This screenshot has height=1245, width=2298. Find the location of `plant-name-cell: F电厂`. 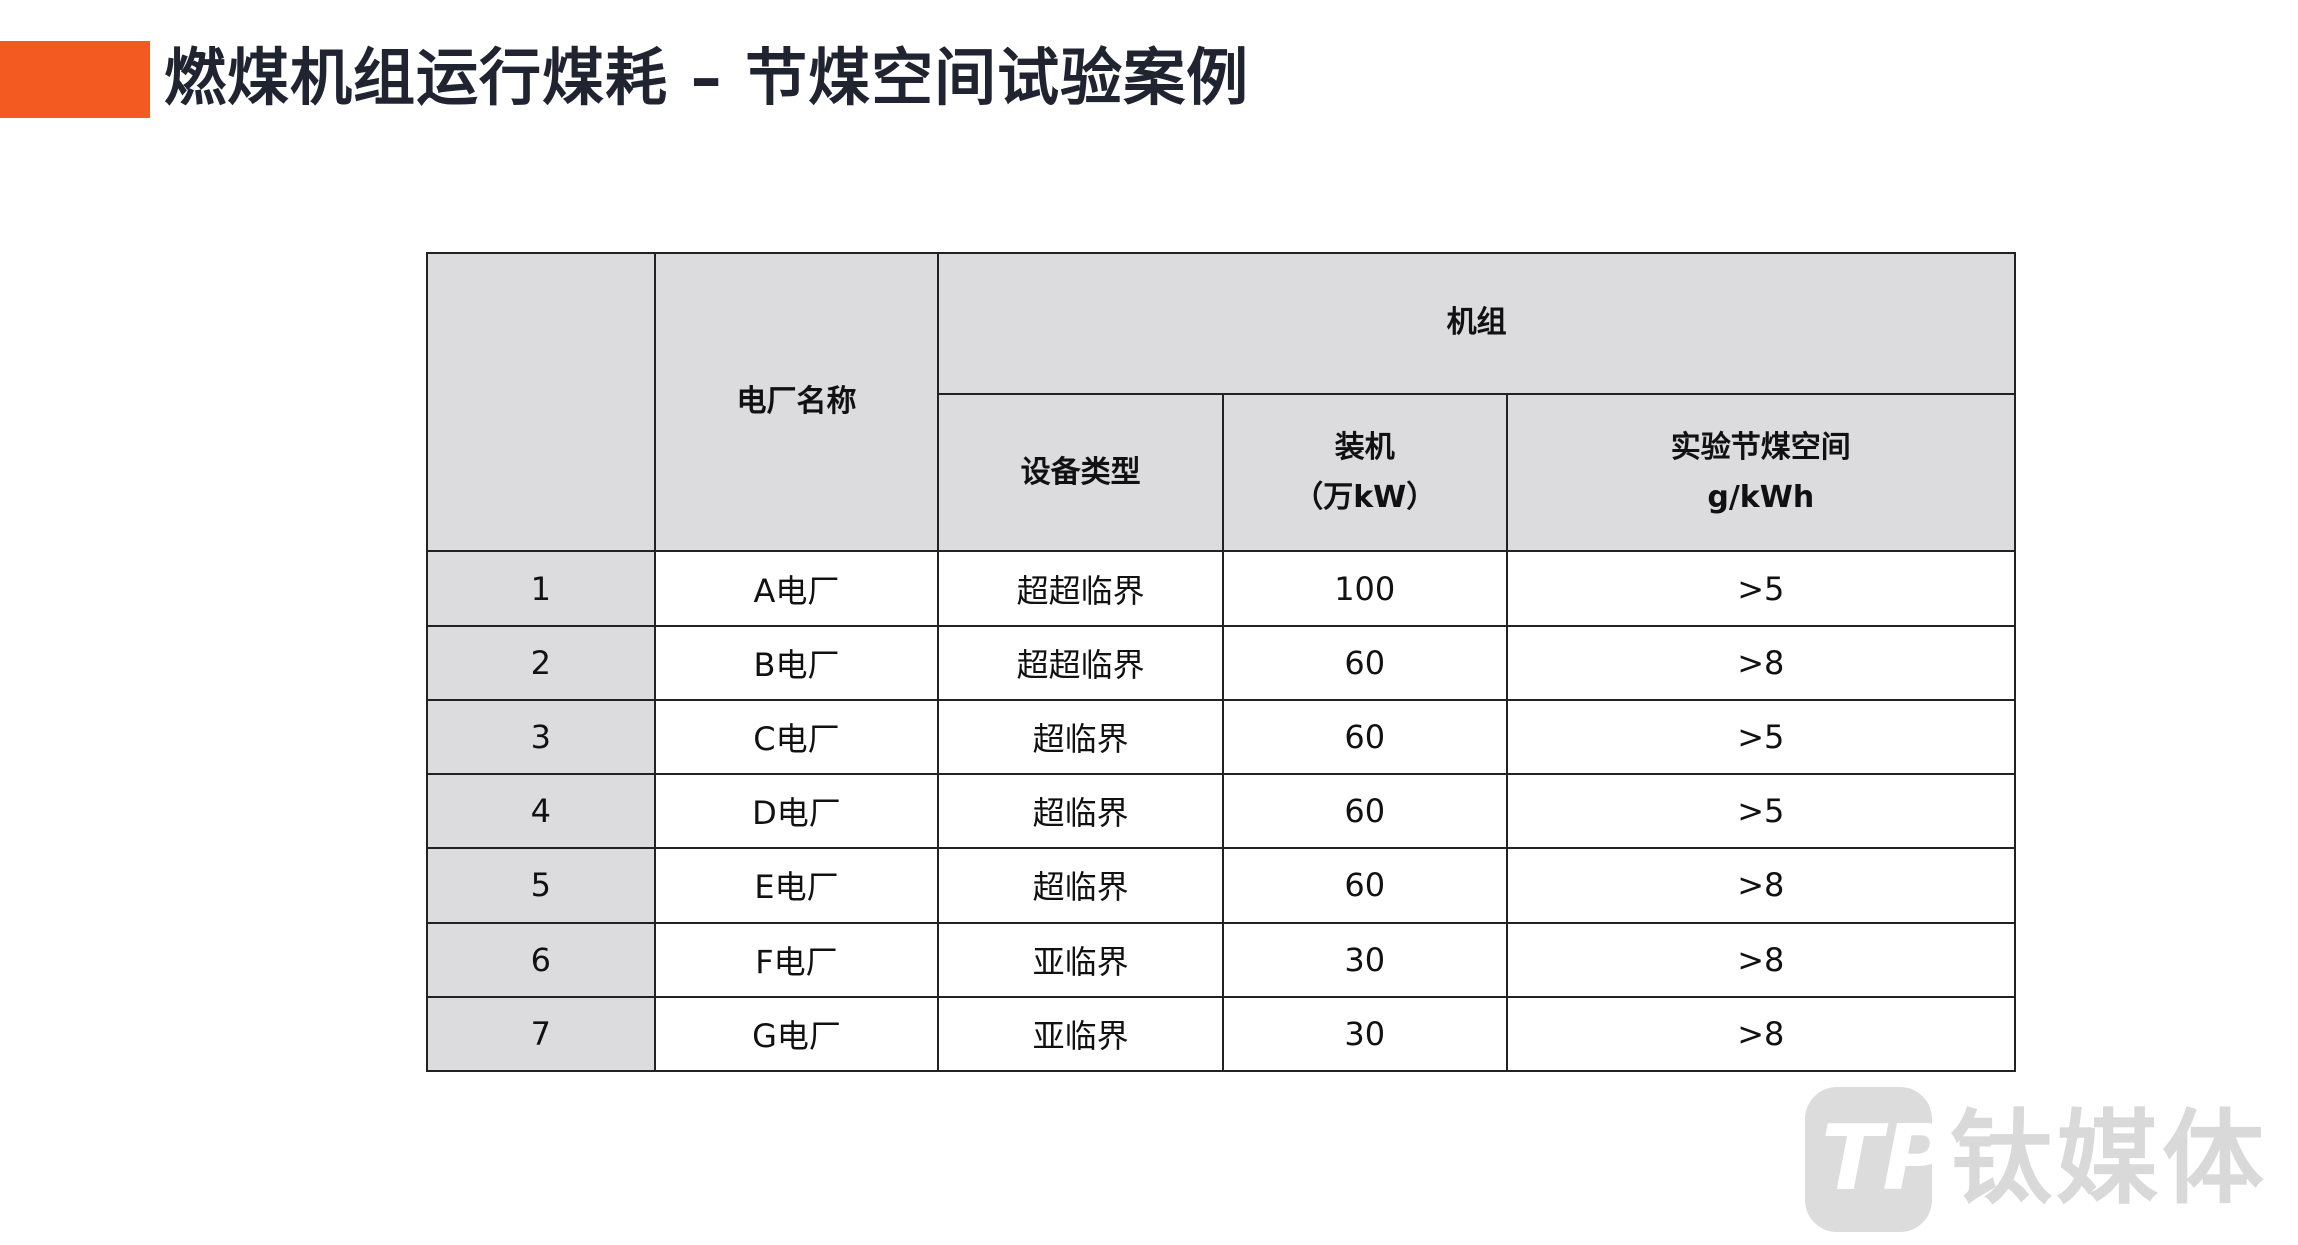

plant-name-cell: F电厂 is located at coordinates (796, 959).